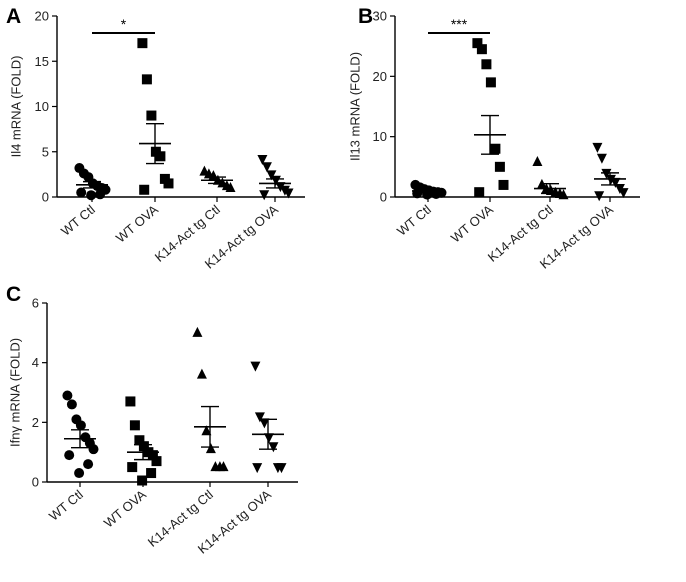 The height and width of the screenshot is (582, 686). What do you see at coordinates (380, 16) in the screenshot?
I see `y-tick-label: 30` at bounding box center [380, 16].